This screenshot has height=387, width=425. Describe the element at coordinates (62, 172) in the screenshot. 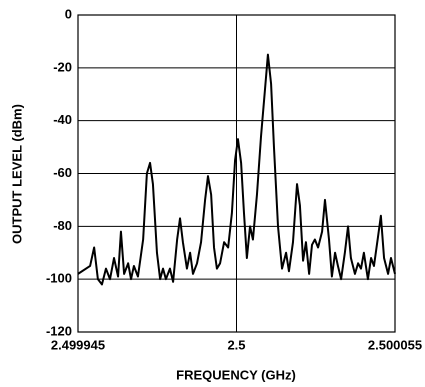

I see `y-tick-label: -60` at that location.